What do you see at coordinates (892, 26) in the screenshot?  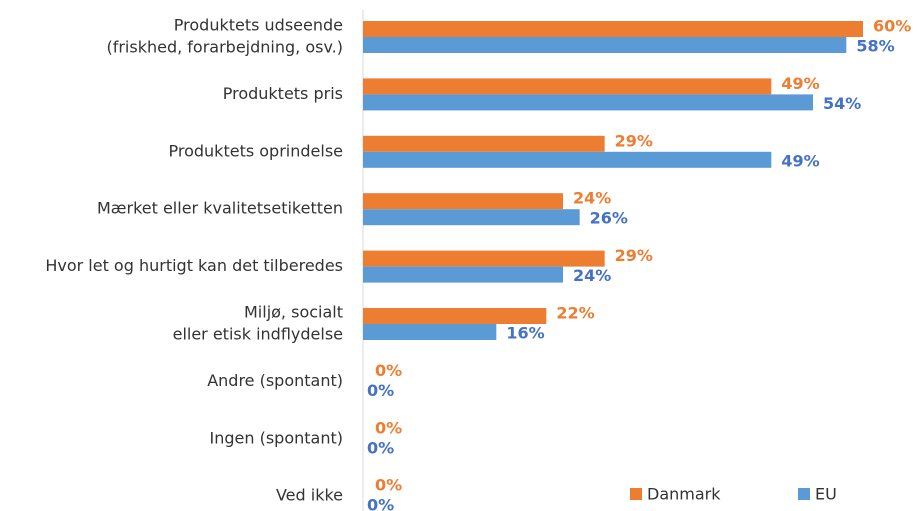 I see `value-label: 60%` at bounding box center [892, 26].